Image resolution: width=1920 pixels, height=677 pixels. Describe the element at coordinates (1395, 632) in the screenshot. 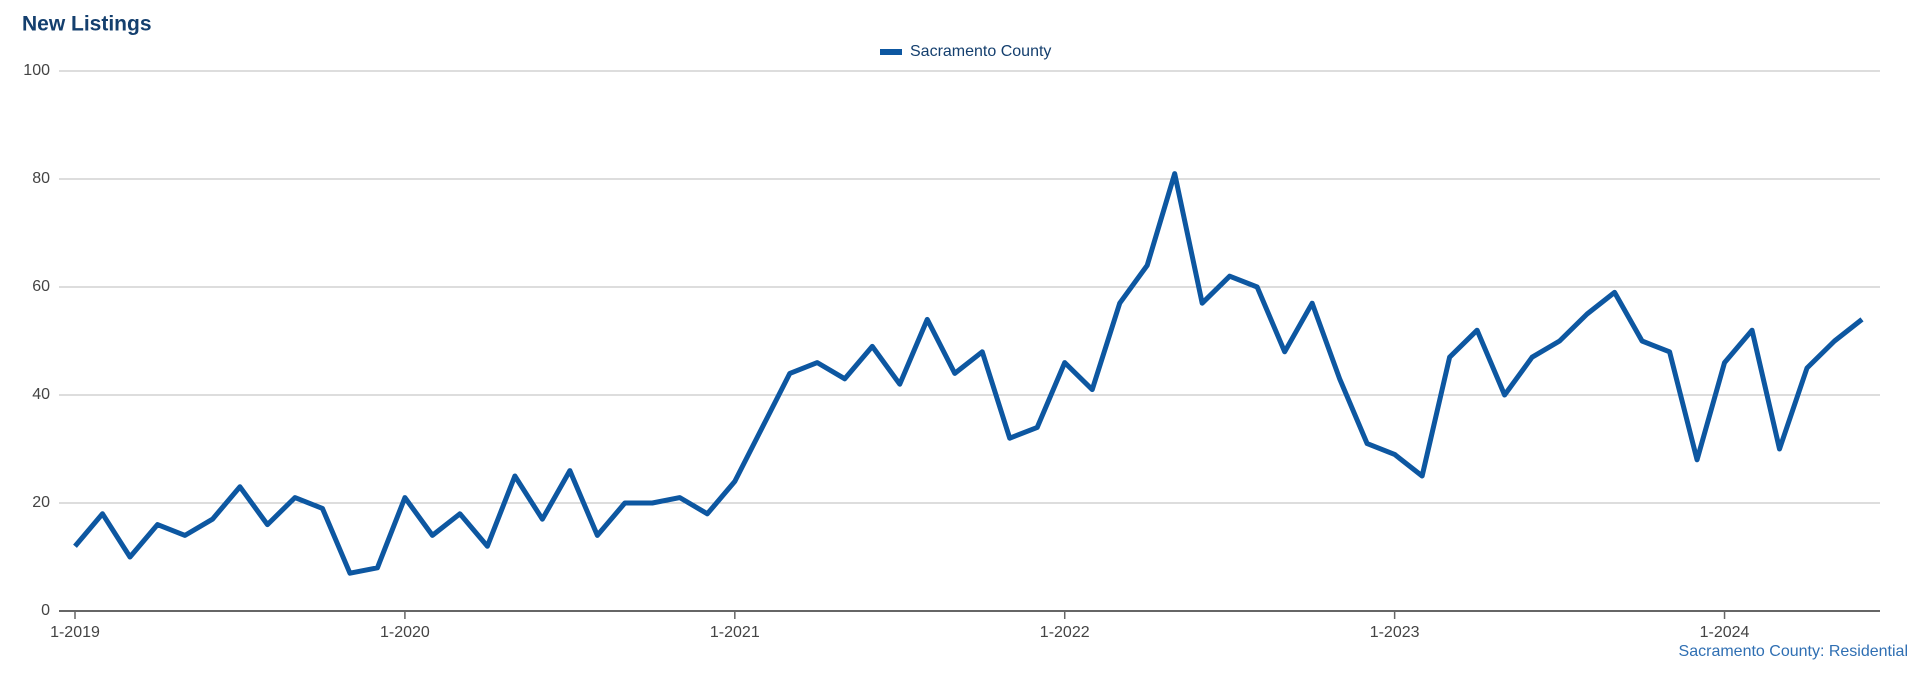

I see `x-tick-label: 1-2023` at that location.